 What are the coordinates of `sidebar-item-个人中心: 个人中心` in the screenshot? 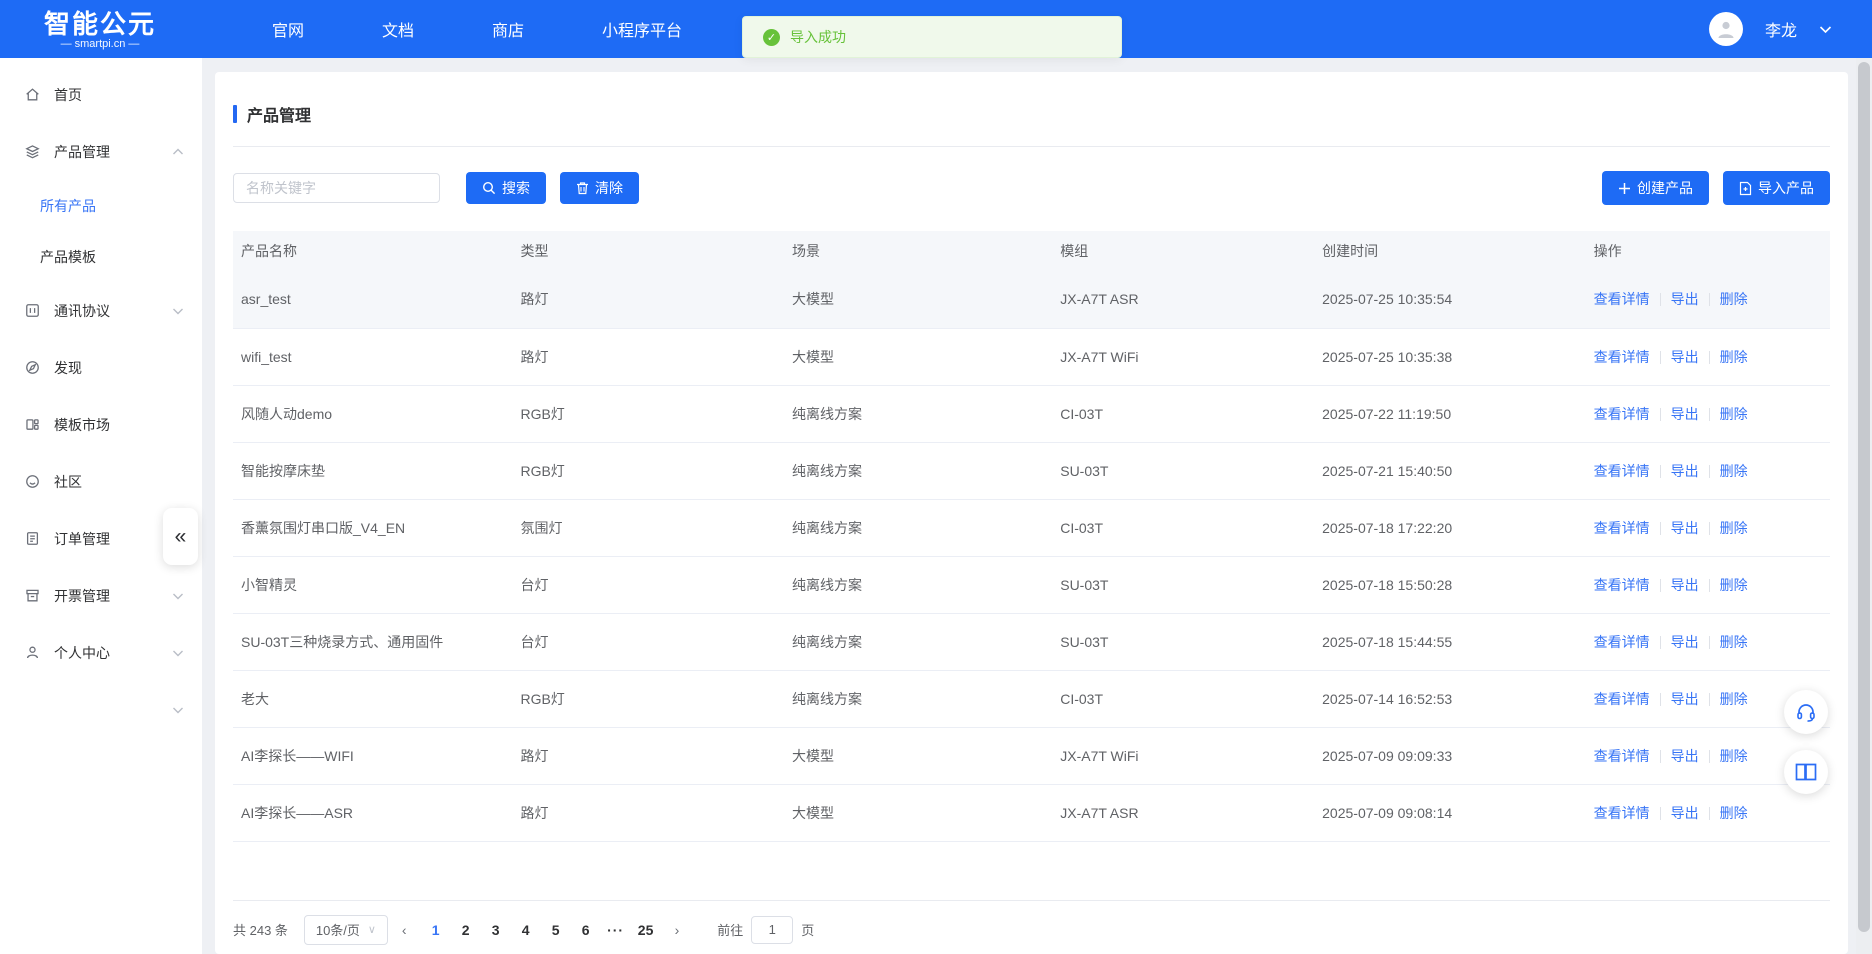 It's located at (101, 652).